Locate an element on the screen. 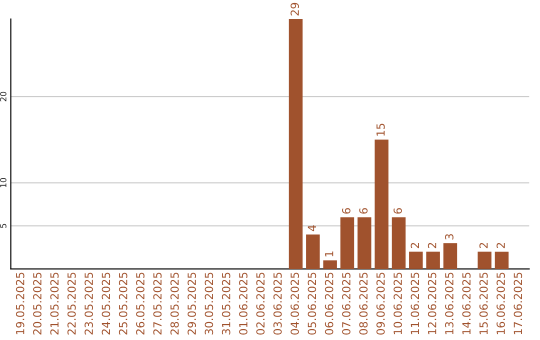 The image size is (540, 340). x-tick-label: 19.05.2025 is located at coordinates (20, 303).